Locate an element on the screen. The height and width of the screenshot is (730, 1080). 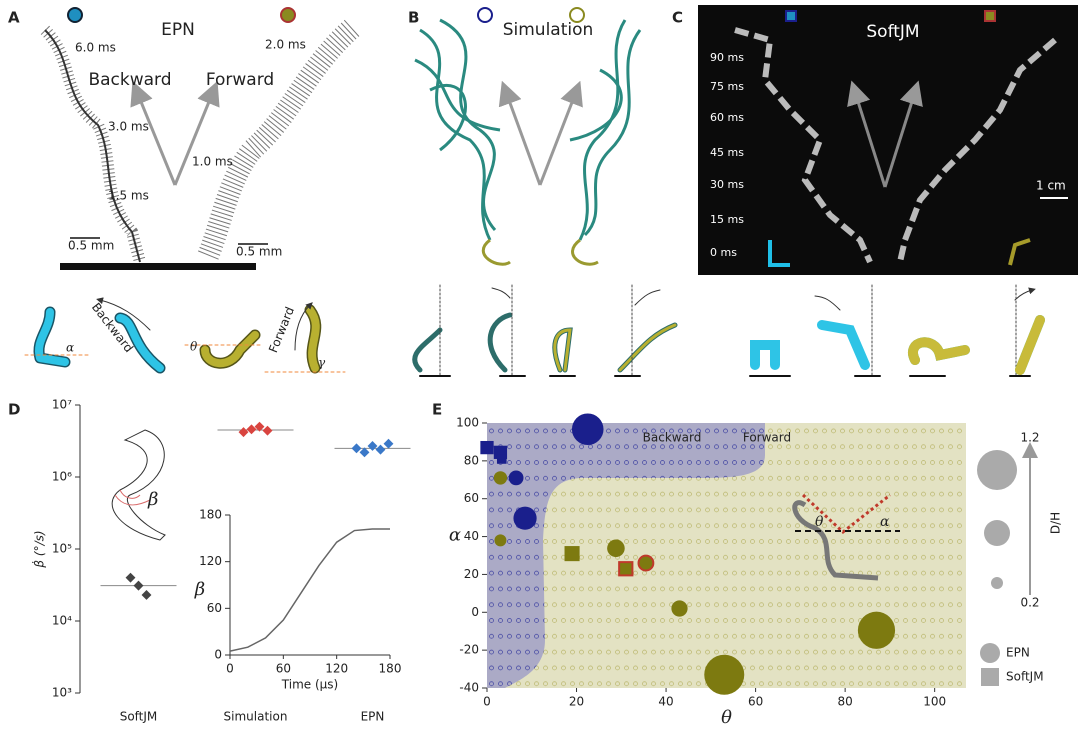
time: 3.0 ms is located at coordinates (128, 127).